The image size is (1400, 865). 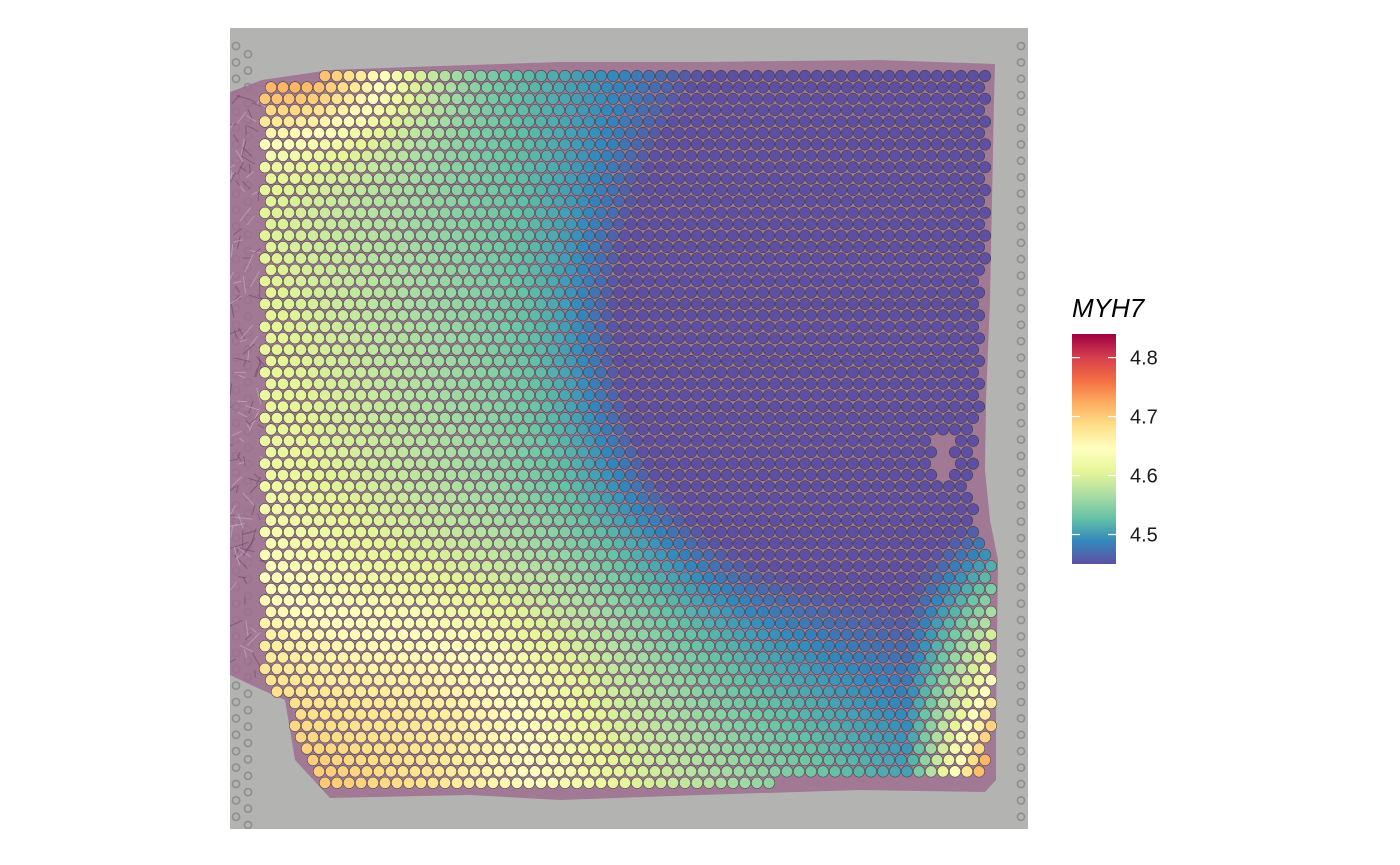 What do you see at coordinates (247, 549) in the screenshot?
I see `tissue-fiber` at bounding box center [247, 549].